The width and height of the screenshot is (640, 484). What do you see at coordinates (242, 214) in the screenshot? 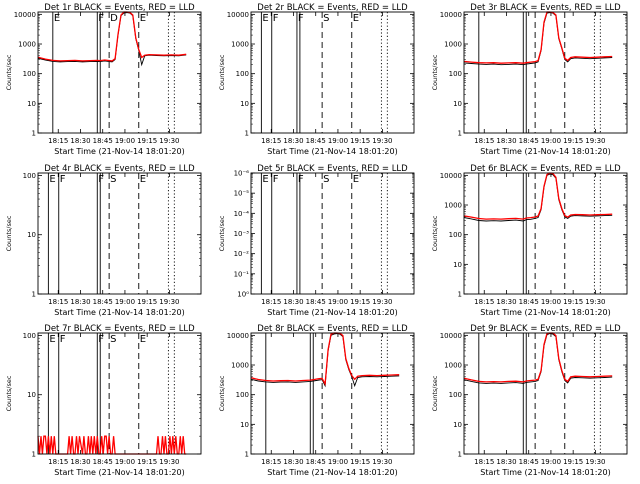
I see `y-tick-label: 10⁻⁴` at bounding box center [242, 214].